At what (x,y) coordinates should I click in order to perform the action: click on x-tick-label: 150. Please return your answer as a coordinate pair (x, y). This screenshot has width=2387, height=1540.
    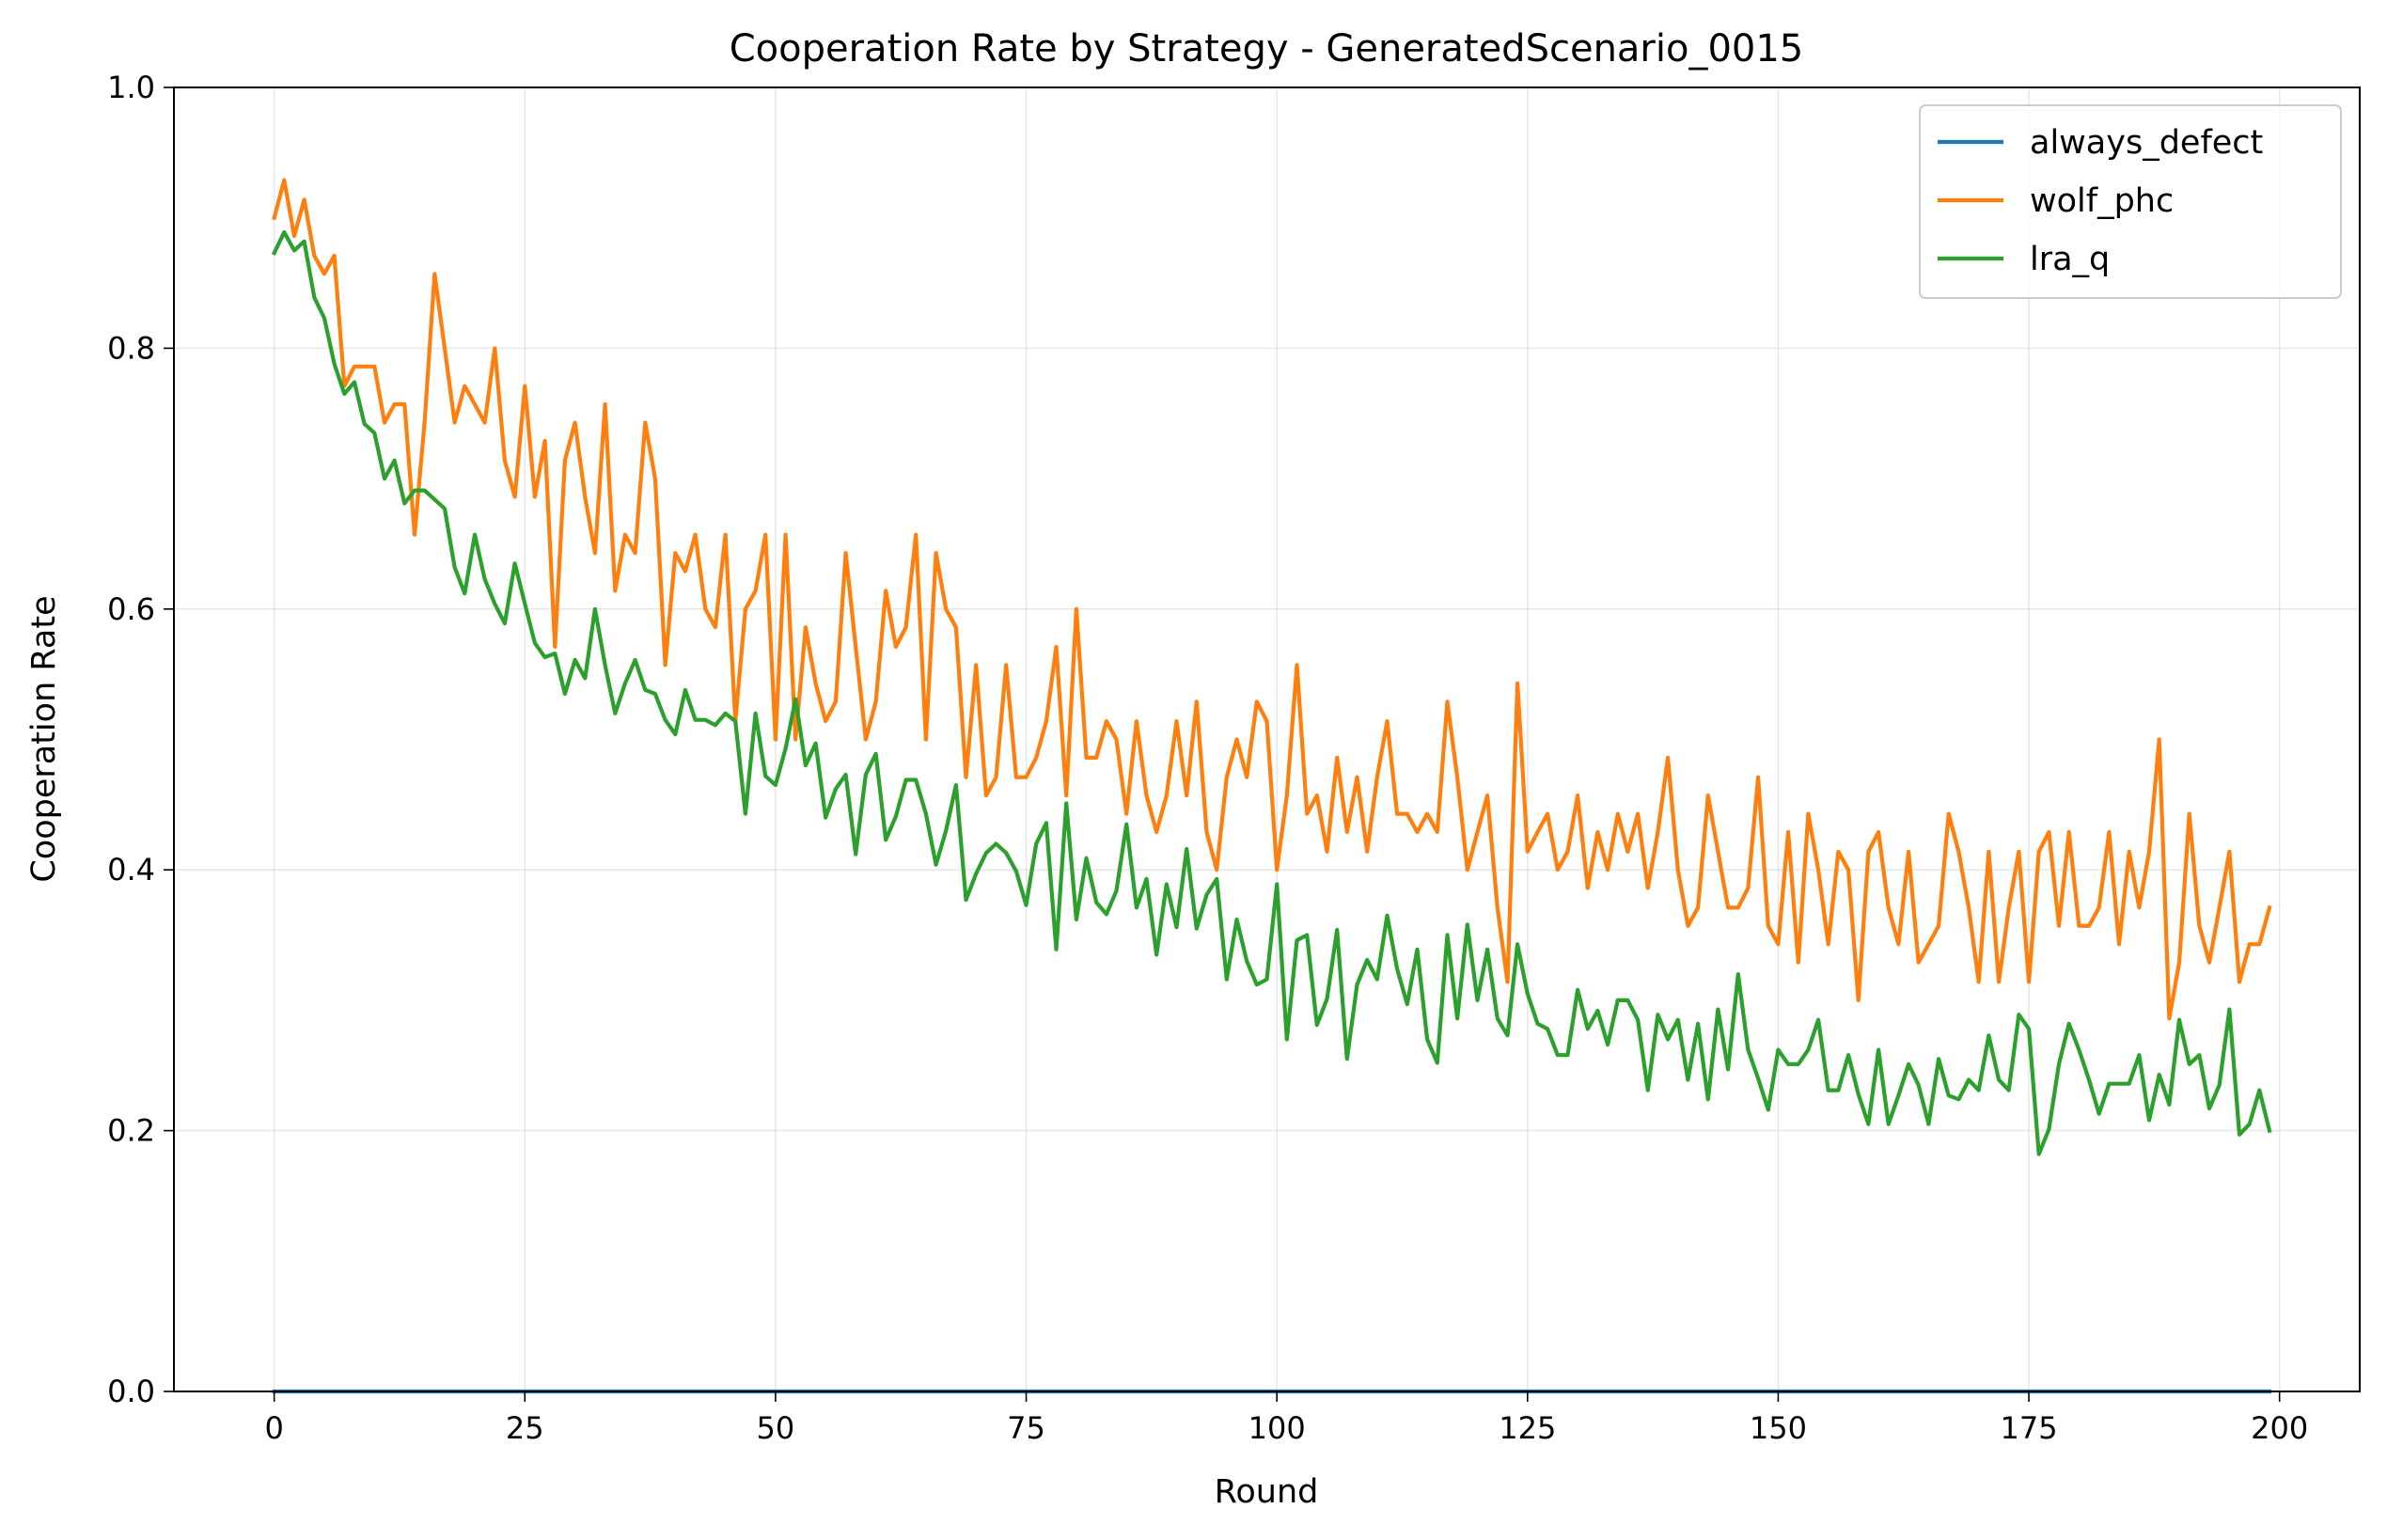
    Looking at the image, I should click on (1778, 1428).